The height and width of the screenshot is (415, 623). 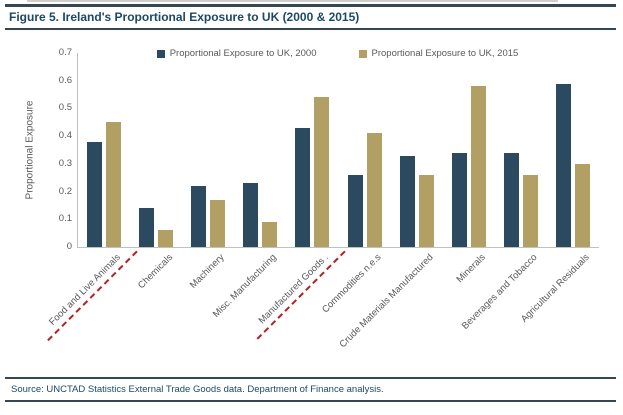 I want to click on y-axis-title: Proportional Exposure, so click(x=30, y=150).